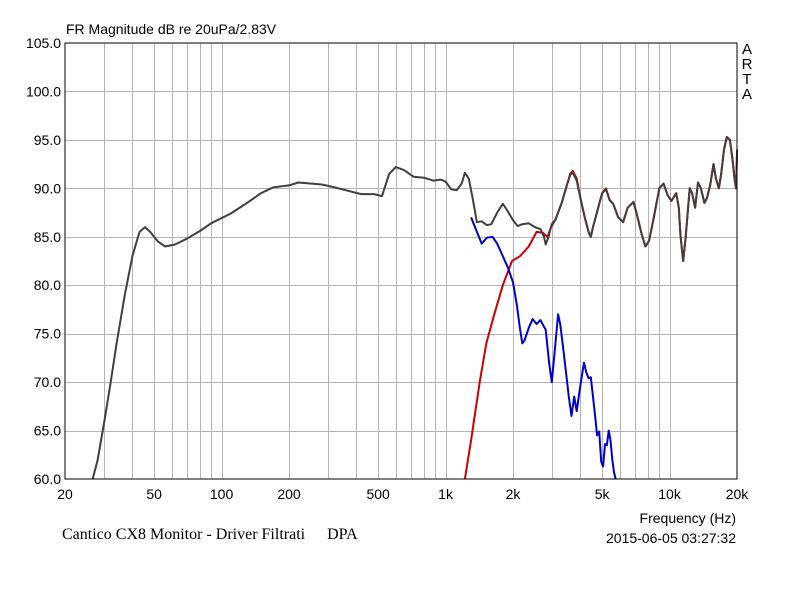 The width and height of the screenshot is (800, 602). What do you see at coordinates (65, 494) in the screenshot?
I see `x-tick-label: 20` at bounding box center [65, 494].